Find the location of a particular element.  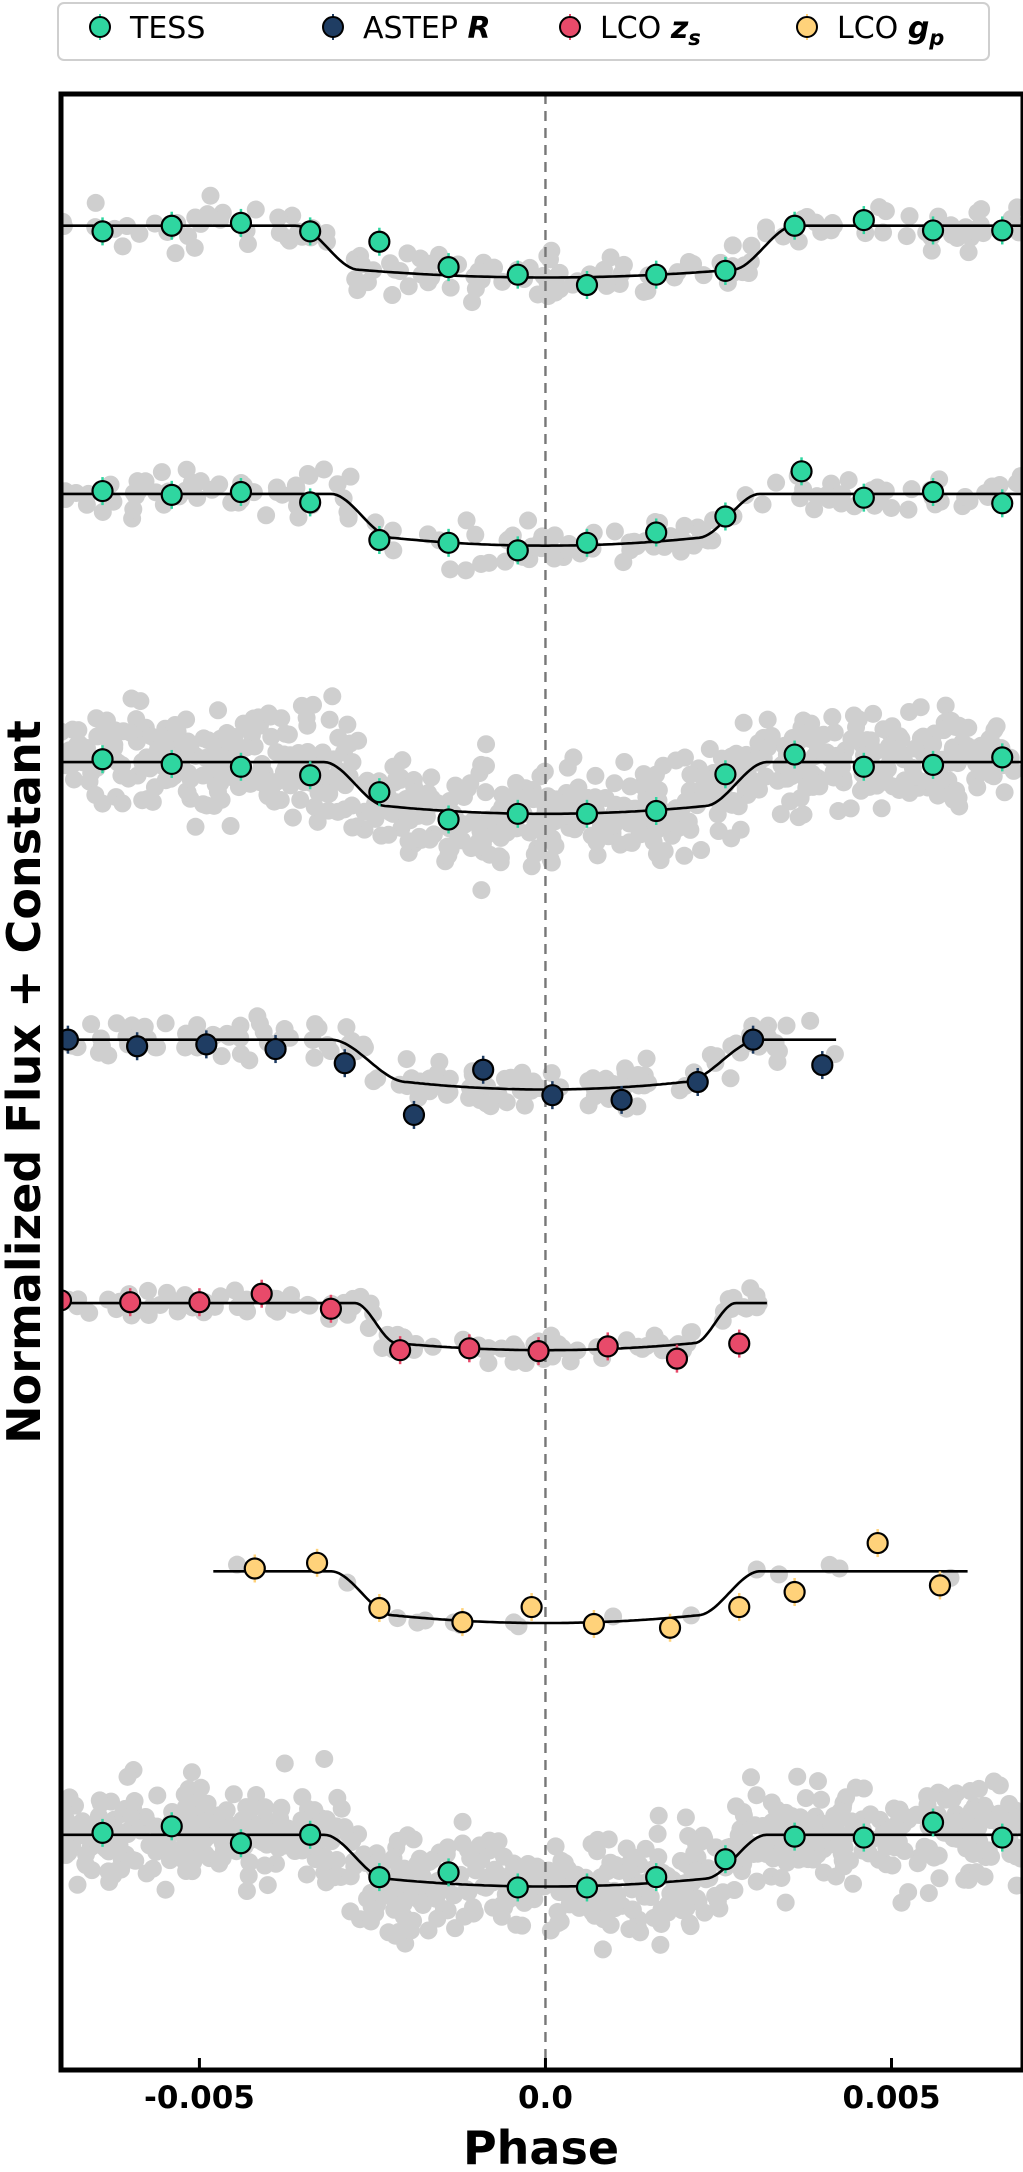

y-axis-label: Normalized Flux + Constant is located at coordinates (25, 1082).